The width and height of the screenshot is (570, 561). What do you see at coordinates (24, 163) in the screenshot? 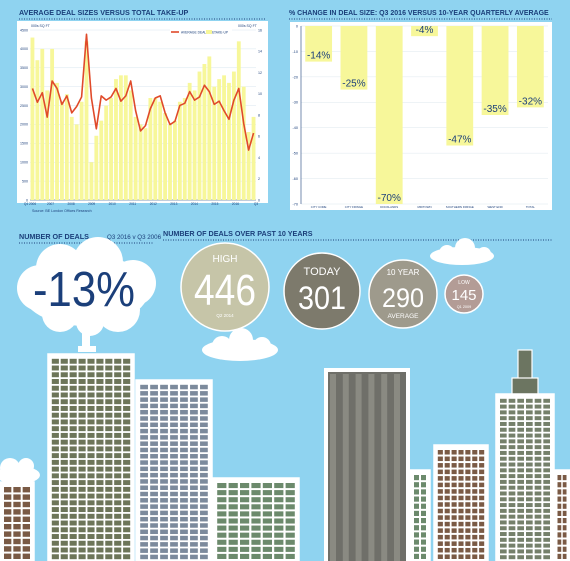
I see `left-tick-label: 1000` at bounding box center [24, 163].